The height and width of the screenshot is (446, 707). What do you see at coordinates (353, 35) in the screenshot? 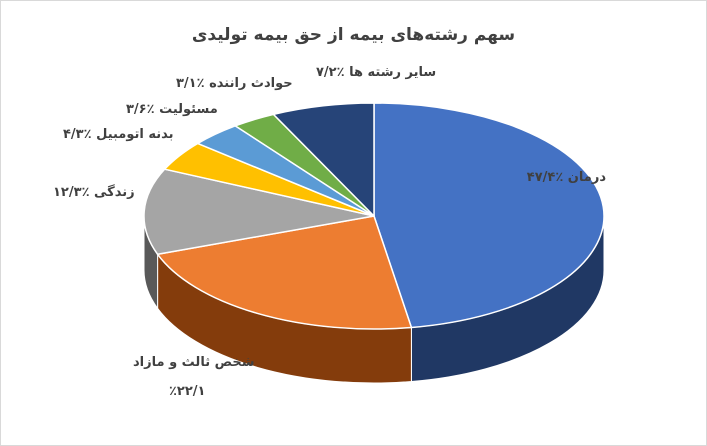
I see `chart-title: سهم رشته‌های بیمه از حق بیمه تولیدی` at bounding box center [353, 35].